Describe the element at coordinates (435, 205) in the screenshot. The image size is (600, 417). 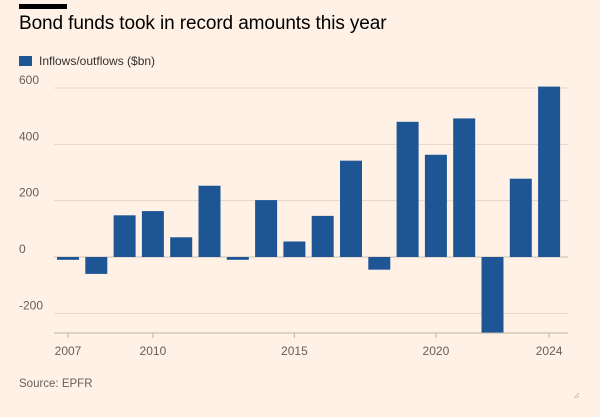
I see `bar-2020` at that location.